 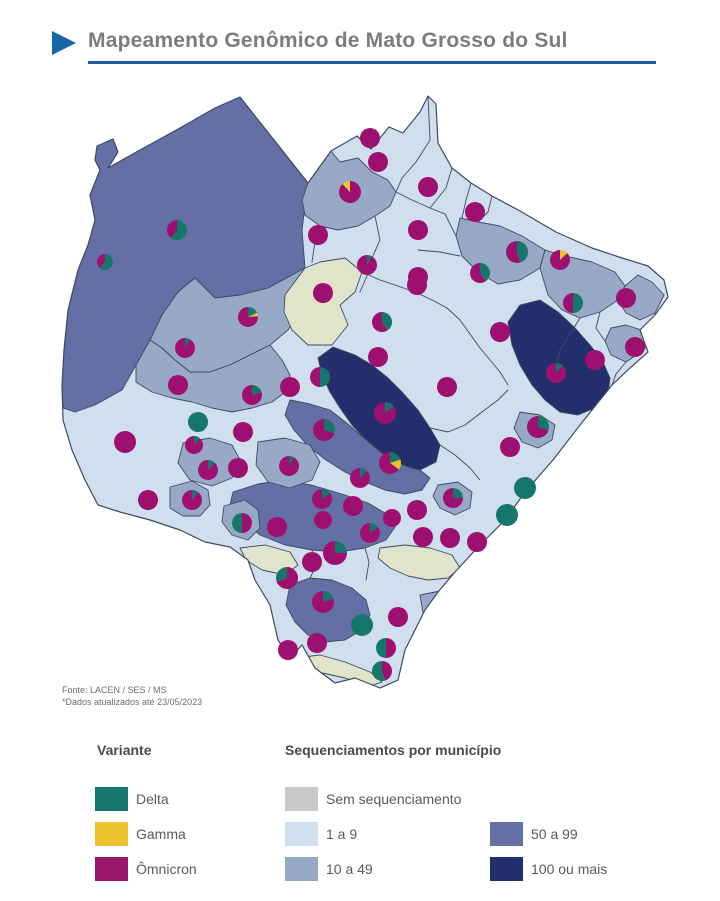 What do you see at coordinates (569, 869) in the screenshot?
I see `range-100mais-label: 100 ou mais` at bounding box center [569, 869].